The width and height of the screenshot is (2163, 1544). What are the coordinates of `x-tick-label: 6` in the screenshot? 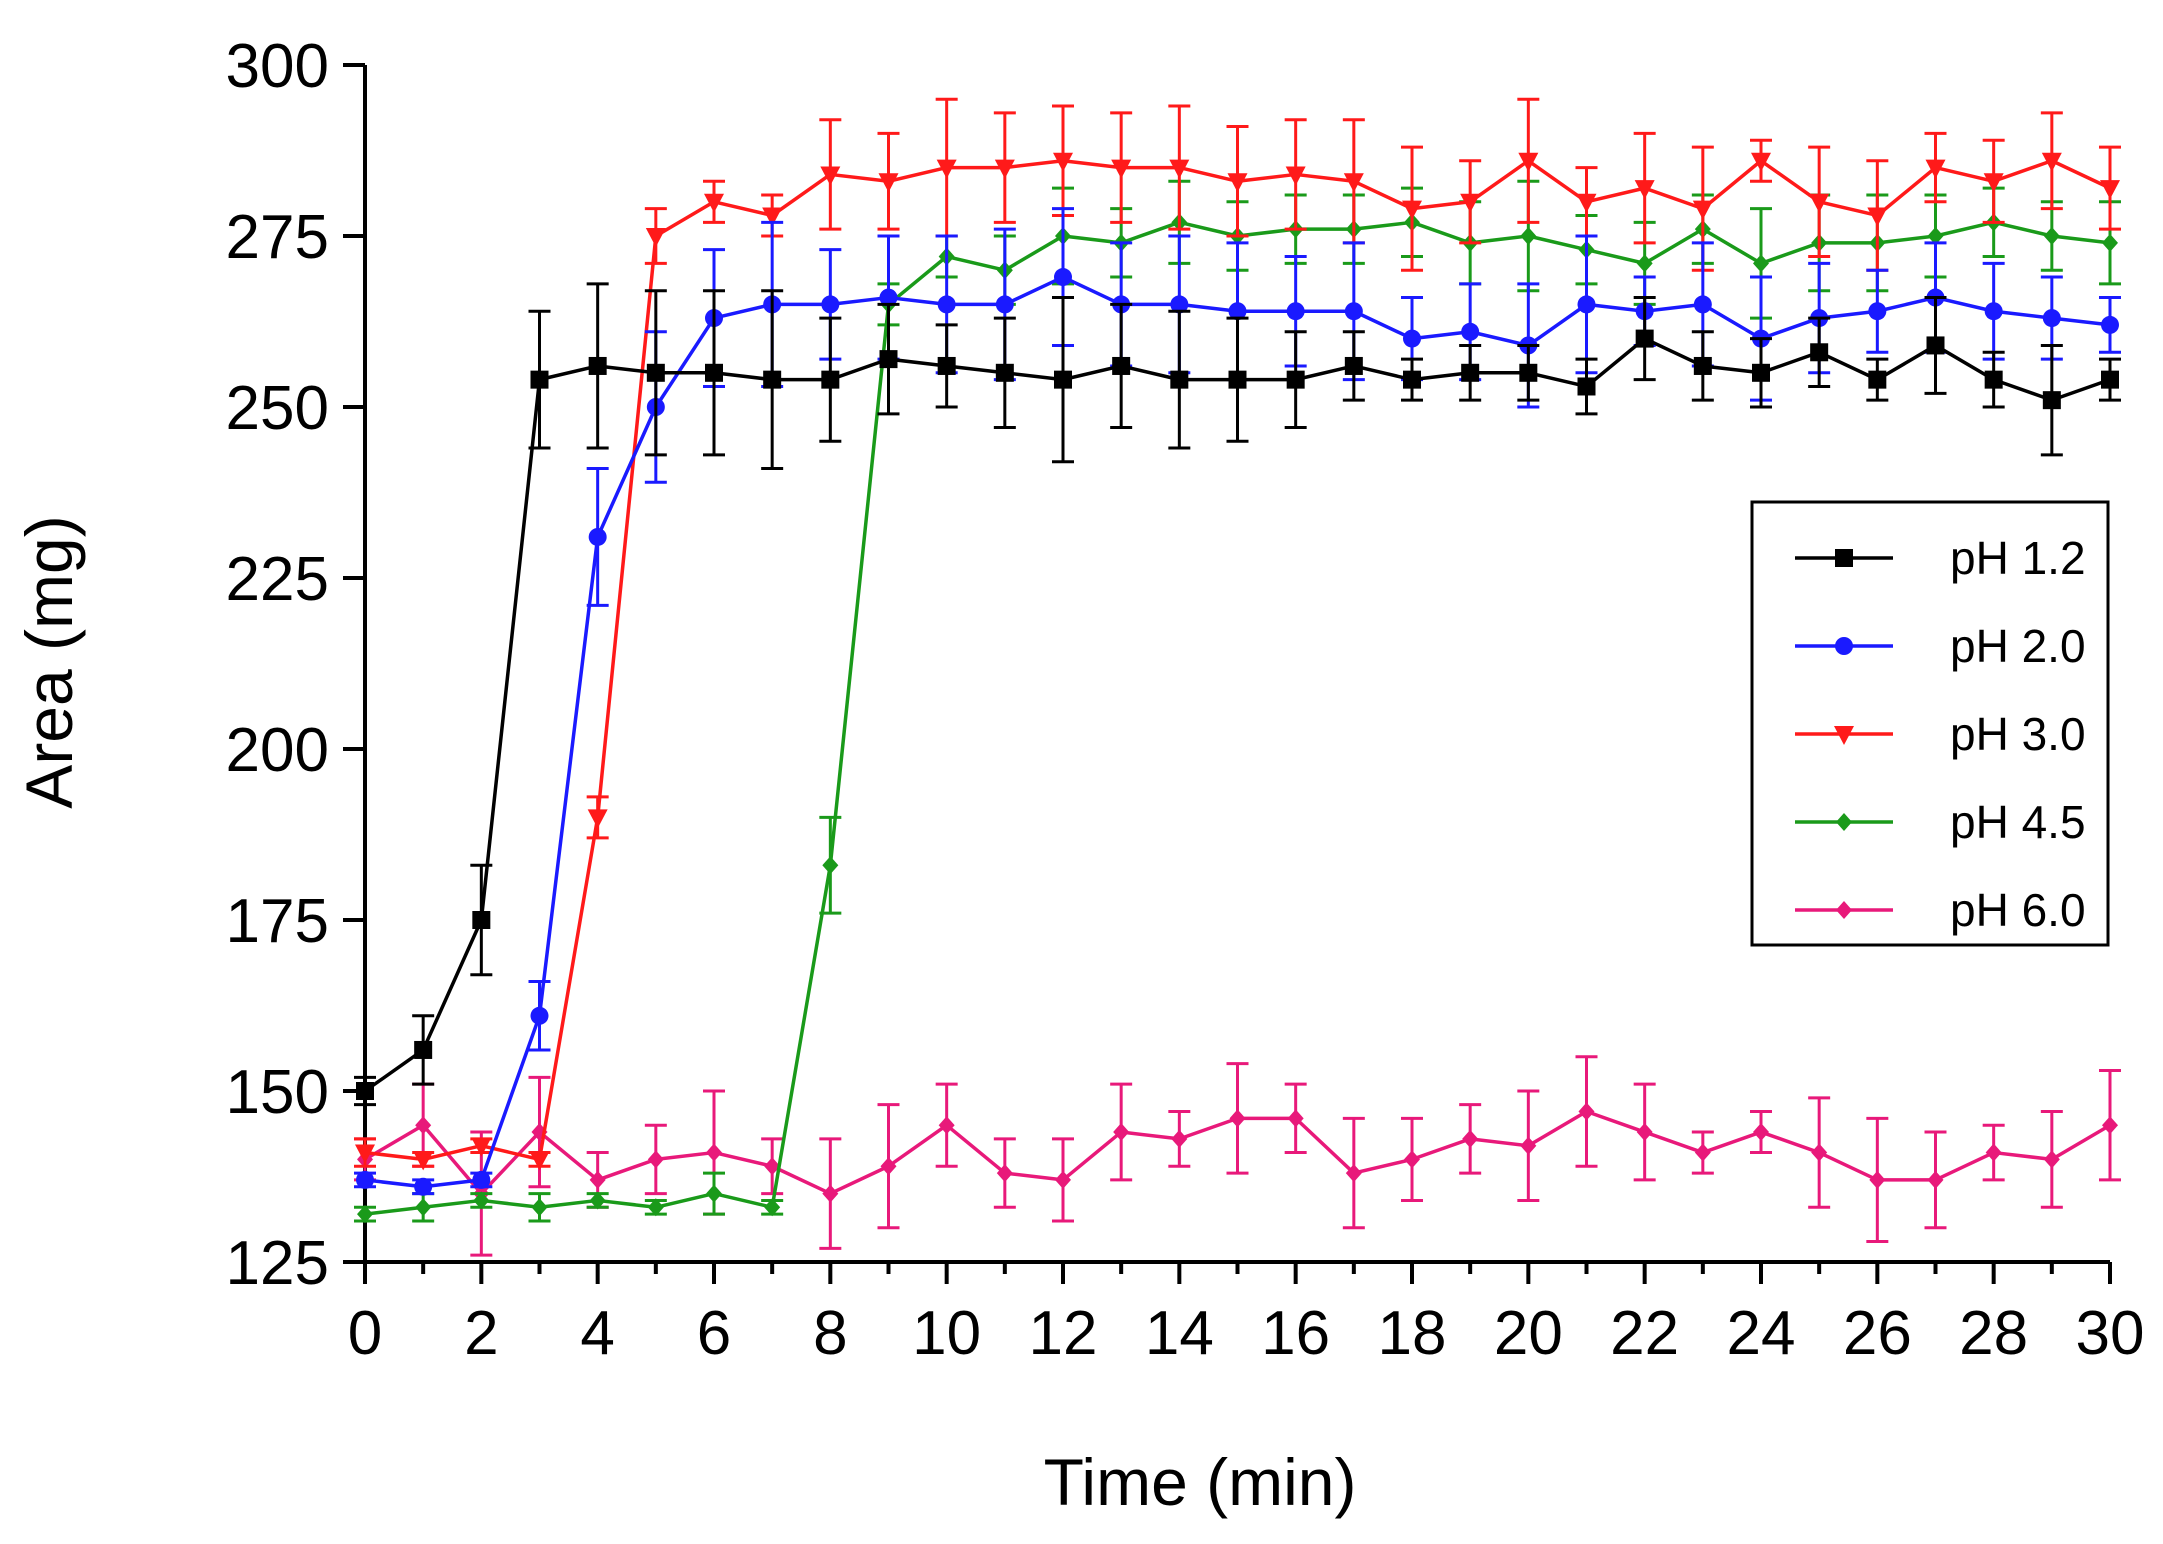 It's located at (714, 1333).